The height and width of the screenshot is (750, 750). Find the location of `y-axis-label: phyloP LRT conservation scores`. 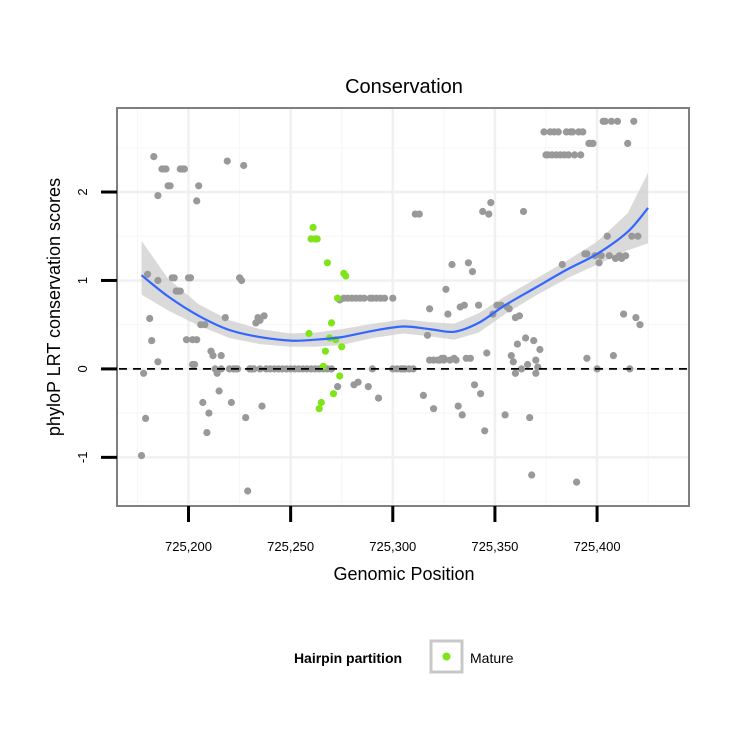

y-axis-label: phyloP LRT conservation scores is located at coordinates (54, 307).